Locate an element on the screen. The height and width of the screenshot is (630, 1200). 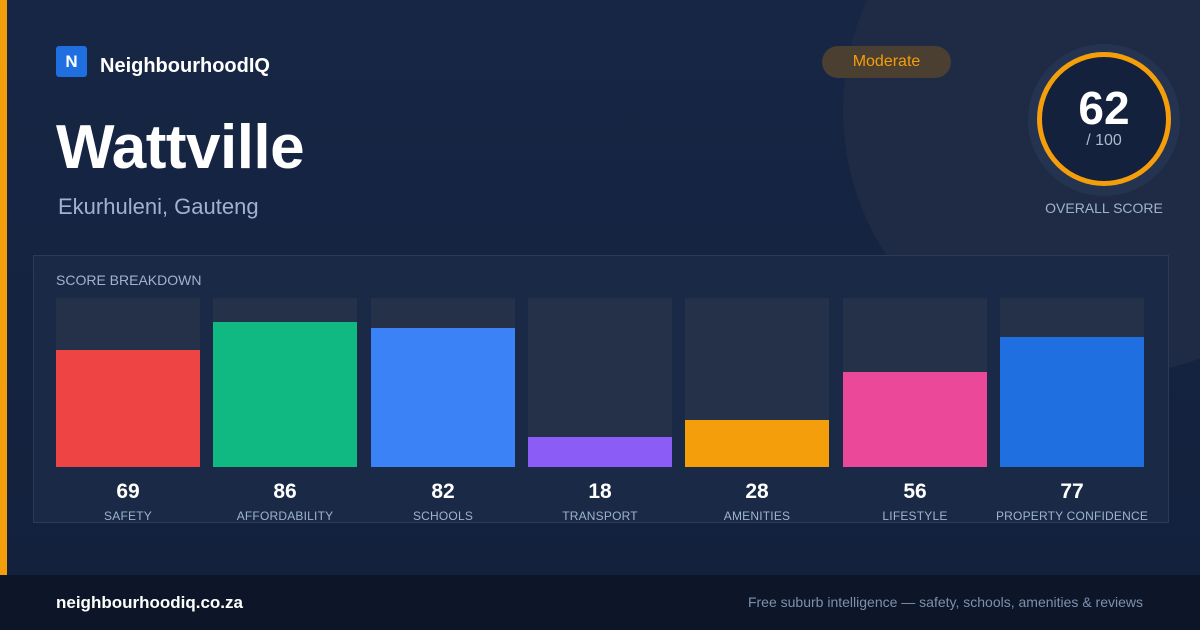
bar-label: TRANSPORT is located at coordinates (600, 516).